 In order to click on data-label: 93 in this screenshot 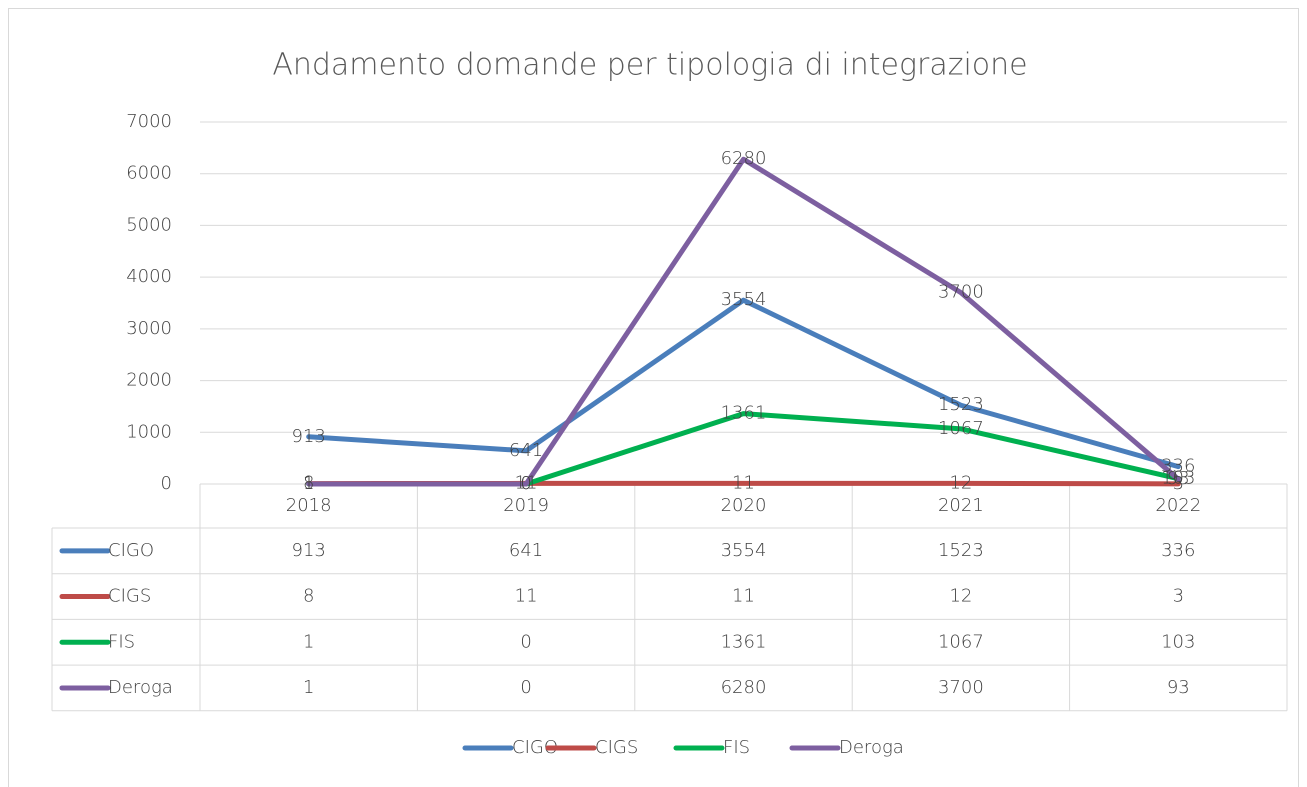, I will do `click(1178, 478)`.